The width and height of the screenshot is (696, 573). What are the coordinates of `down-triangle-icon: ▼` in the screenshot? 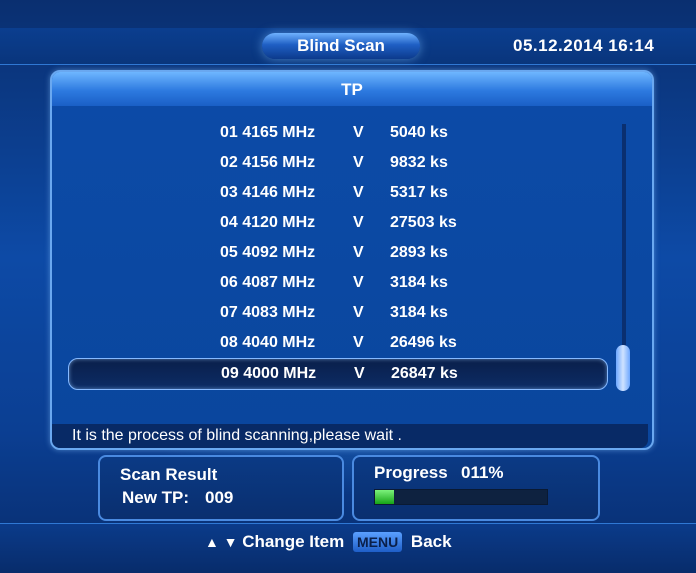 It's located at (230, 542).